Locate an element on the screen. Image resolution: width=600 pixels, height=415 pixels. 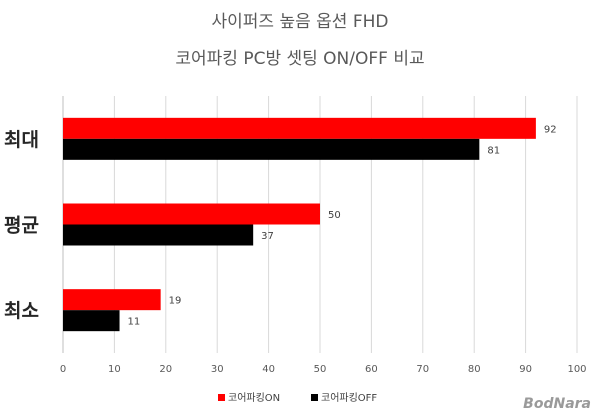
x-tick-label: 20 is located at coordinates (165, 369).